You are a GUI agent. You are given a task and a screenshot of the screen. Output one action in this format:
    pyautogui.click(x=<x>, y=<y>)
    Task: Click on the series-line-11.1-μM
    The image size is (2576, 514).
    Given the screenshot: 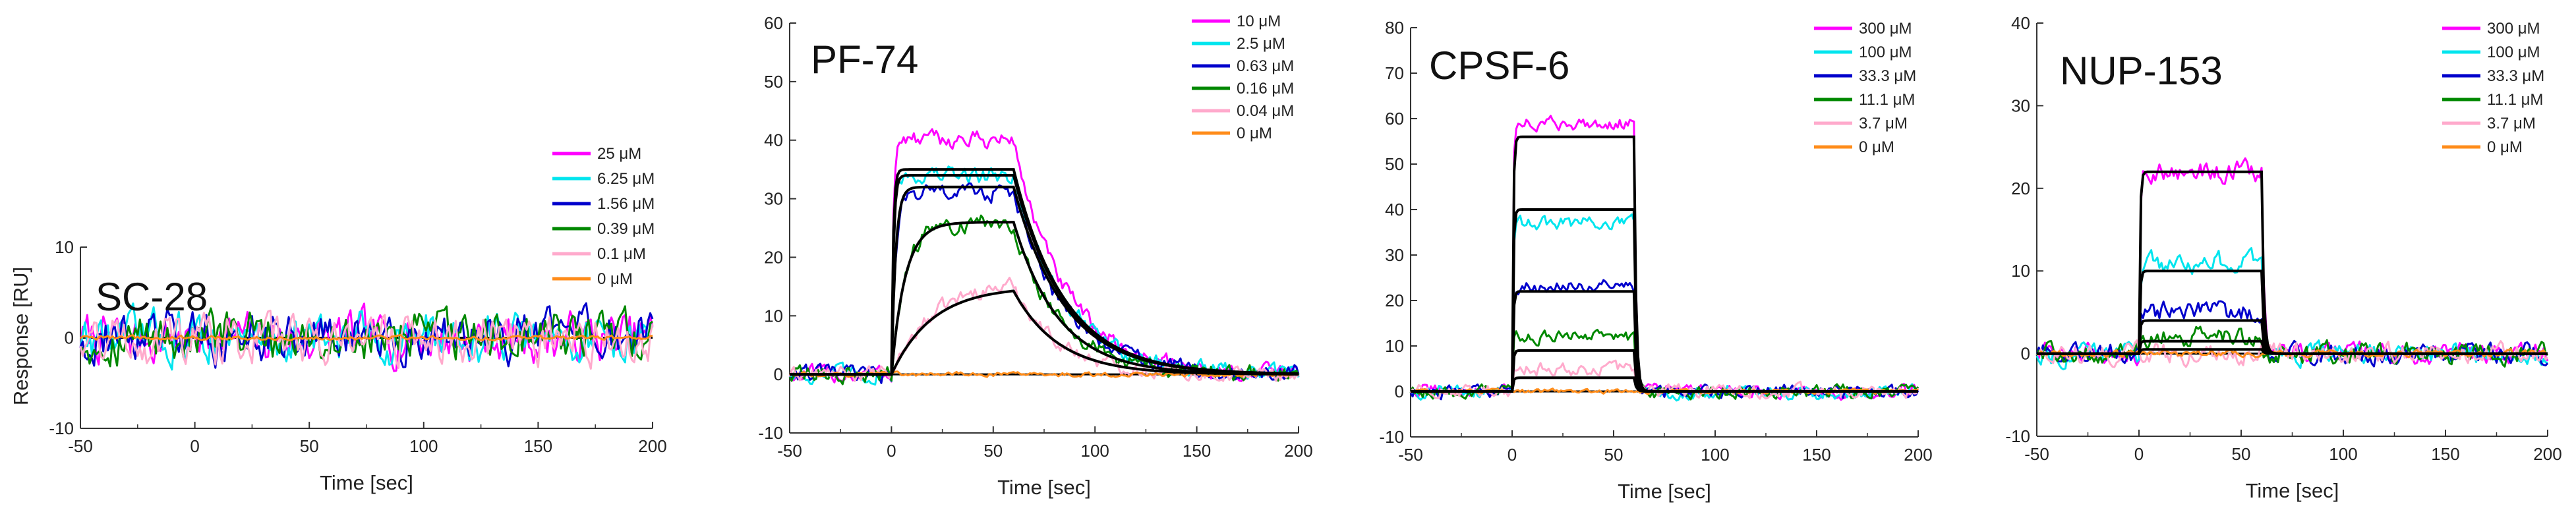 What is the action you would take?
    pyautogui.click(x=2292, y=347)
    